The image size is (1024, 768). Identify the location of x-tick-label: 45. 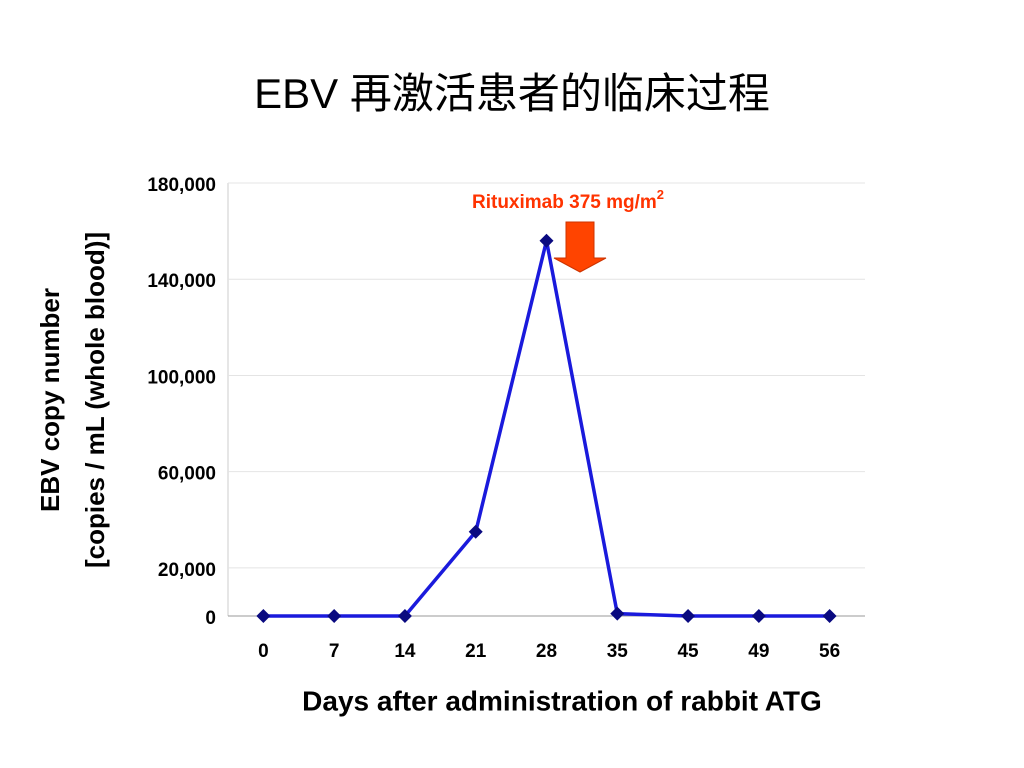
(688, 651).